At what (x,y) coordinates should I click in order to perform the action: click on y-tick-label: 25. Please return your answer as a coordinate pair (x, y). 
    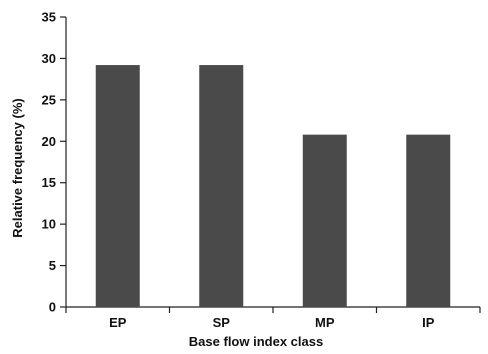
    Looking at the image, I should click on (49, 99).